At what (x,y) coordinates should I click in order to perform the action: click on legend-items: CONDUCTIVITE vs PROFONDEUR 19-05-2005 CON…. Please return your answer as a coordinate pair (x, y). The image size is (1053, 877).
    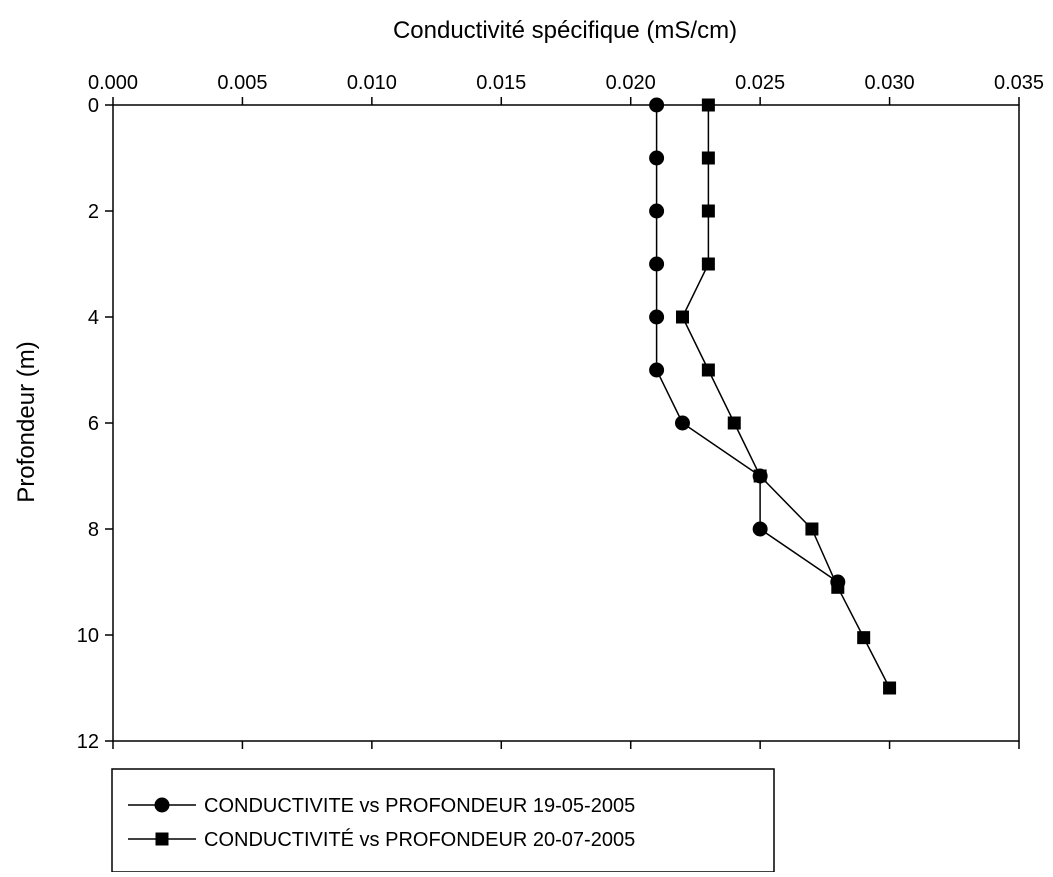
    Looking at the image, I should click on (381, 823).